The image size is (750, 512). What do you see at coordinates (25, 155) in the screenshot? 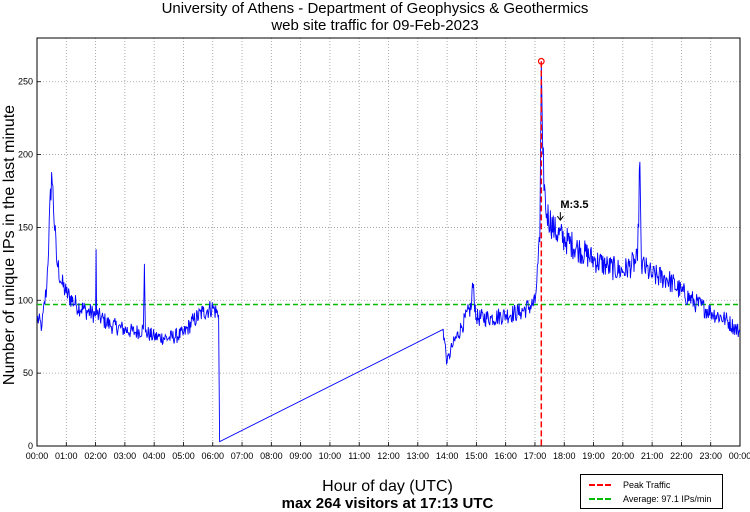
I see `y-tick-label: 200` at bounding box center [25, 155].